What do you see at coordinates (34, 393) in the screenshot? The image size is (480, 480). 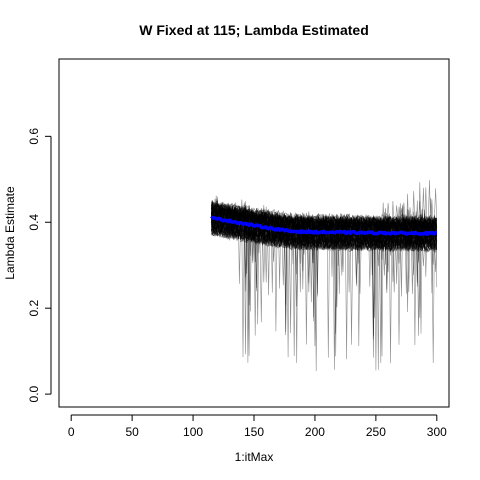 I see `y-tick-label: 0.0` at bounding box center [34, 393].